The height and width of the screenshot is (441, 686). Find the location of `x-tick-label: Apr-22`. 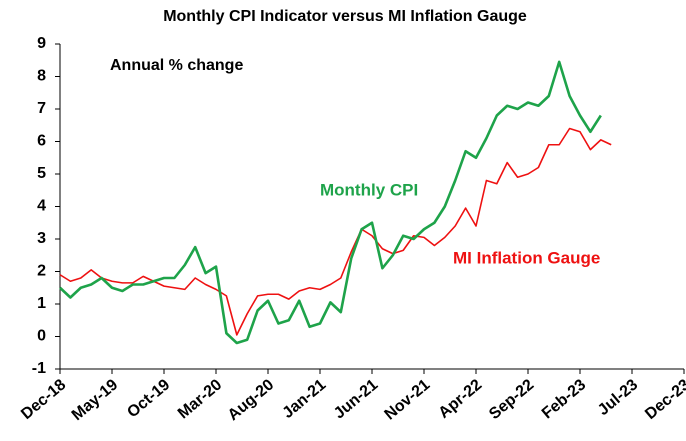

x-tick-label: Apr-22 is located at coordinates (461, 399).